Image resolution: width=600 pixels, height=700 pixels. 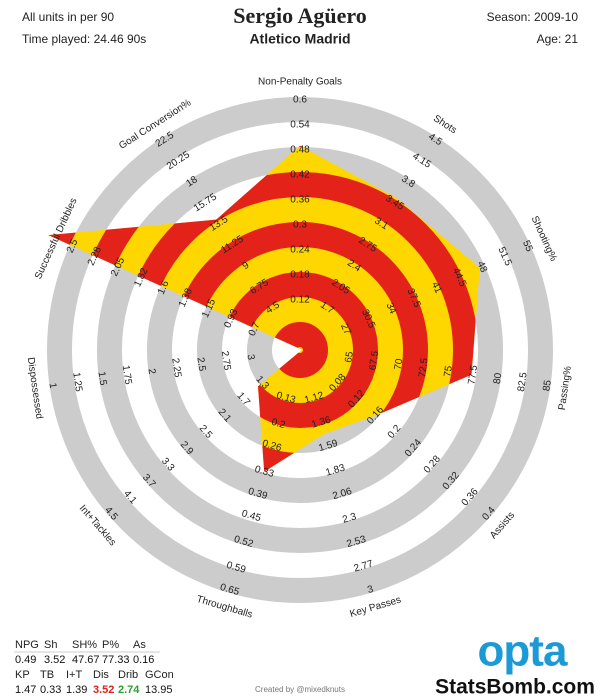 I want to click on tick-label: 75, so click(x=448, y=371).